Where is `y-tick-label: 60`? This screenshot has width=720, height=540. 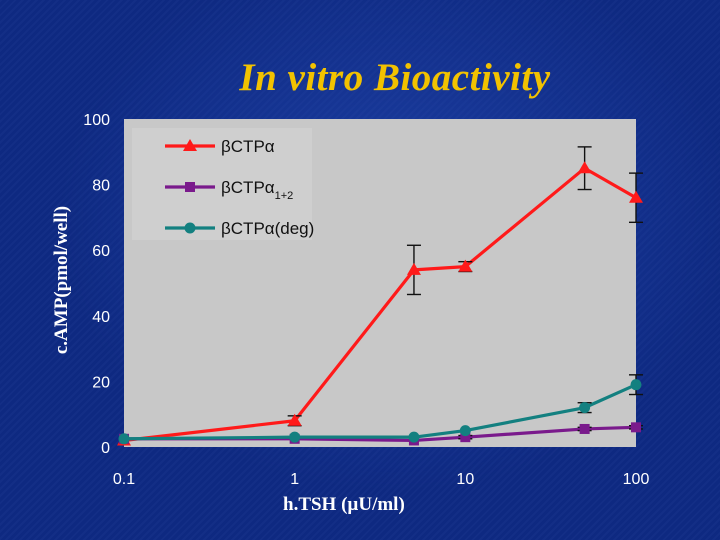 y-tick-label: 60 is located at coordinates (101, 251).